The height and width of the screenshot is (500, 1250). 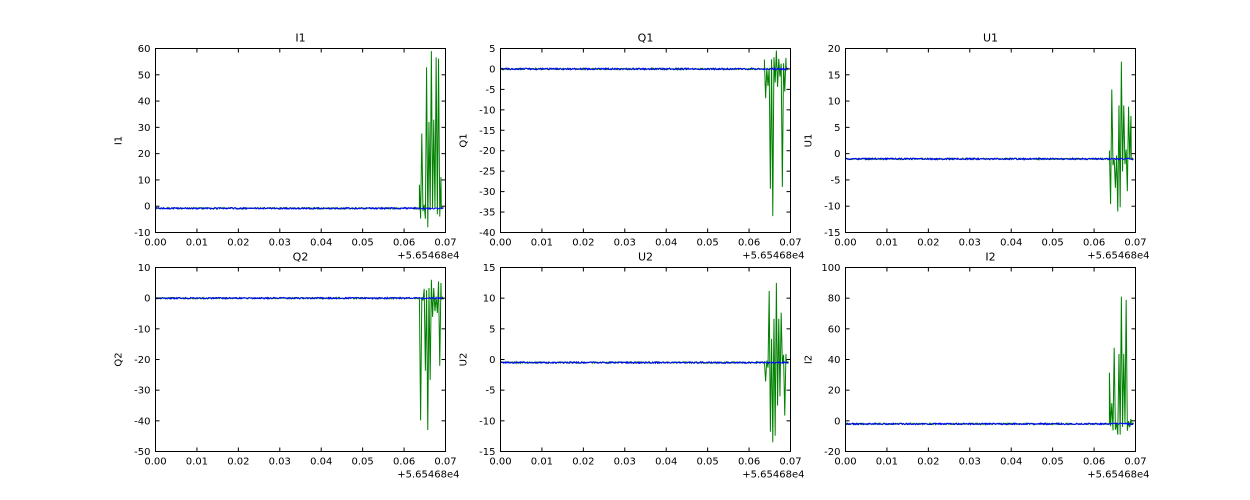 I want to click on y-tick-label: -5, so click(x=491, y=90).